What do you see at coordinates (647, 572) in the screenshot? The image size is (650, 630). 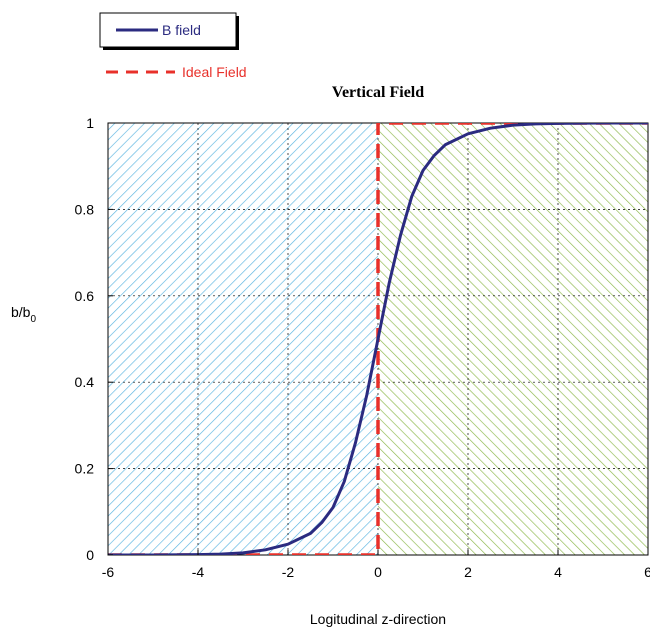 I see `x-tick-label: 6` at bounding box center [647, 572].